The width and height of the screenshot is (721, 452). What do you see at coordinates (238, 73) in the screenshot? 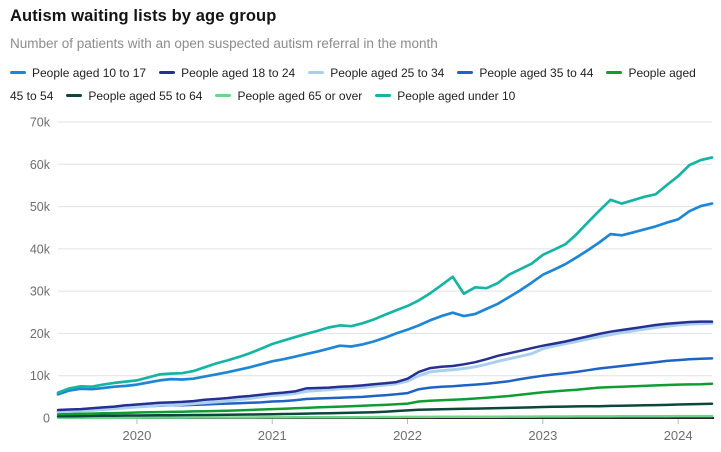
I see `legend-label: People aged 18 to 24` at bounding box center [238, 73].